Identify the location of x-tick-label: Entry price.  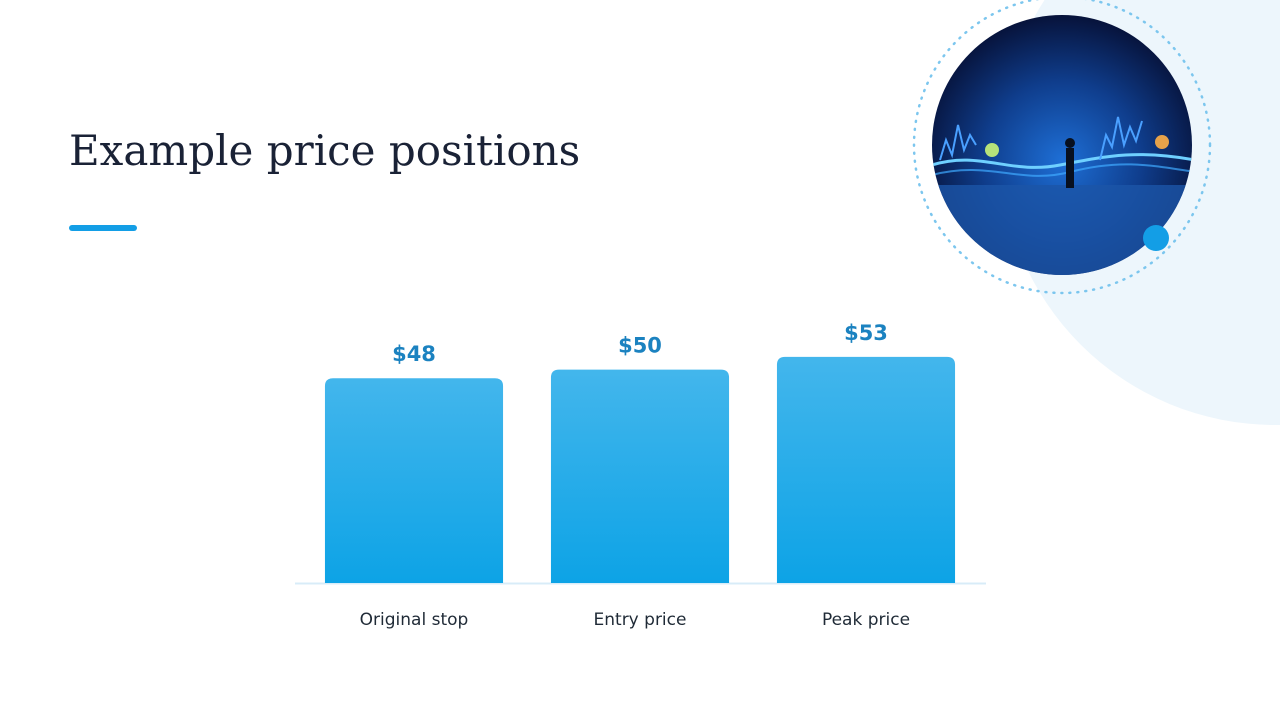
(640, 620).